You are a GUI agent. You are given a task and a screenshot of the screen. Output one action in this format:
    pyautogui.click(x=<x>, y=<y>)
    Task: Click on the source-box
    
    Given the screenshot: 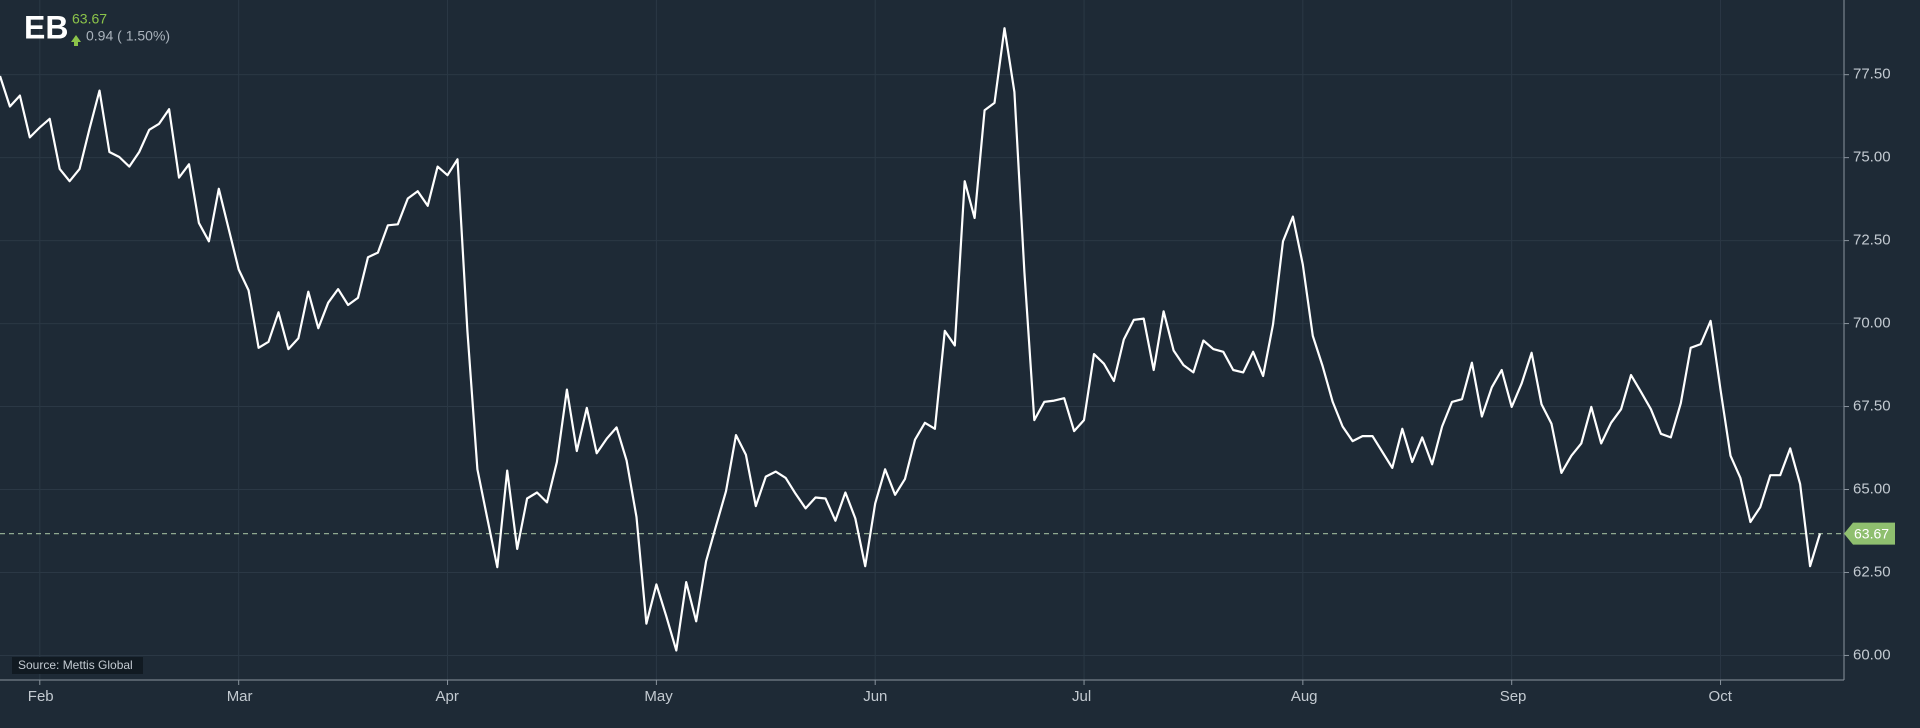 What is the action you would take?
    pyautogui.click(x=77, y=665)
    